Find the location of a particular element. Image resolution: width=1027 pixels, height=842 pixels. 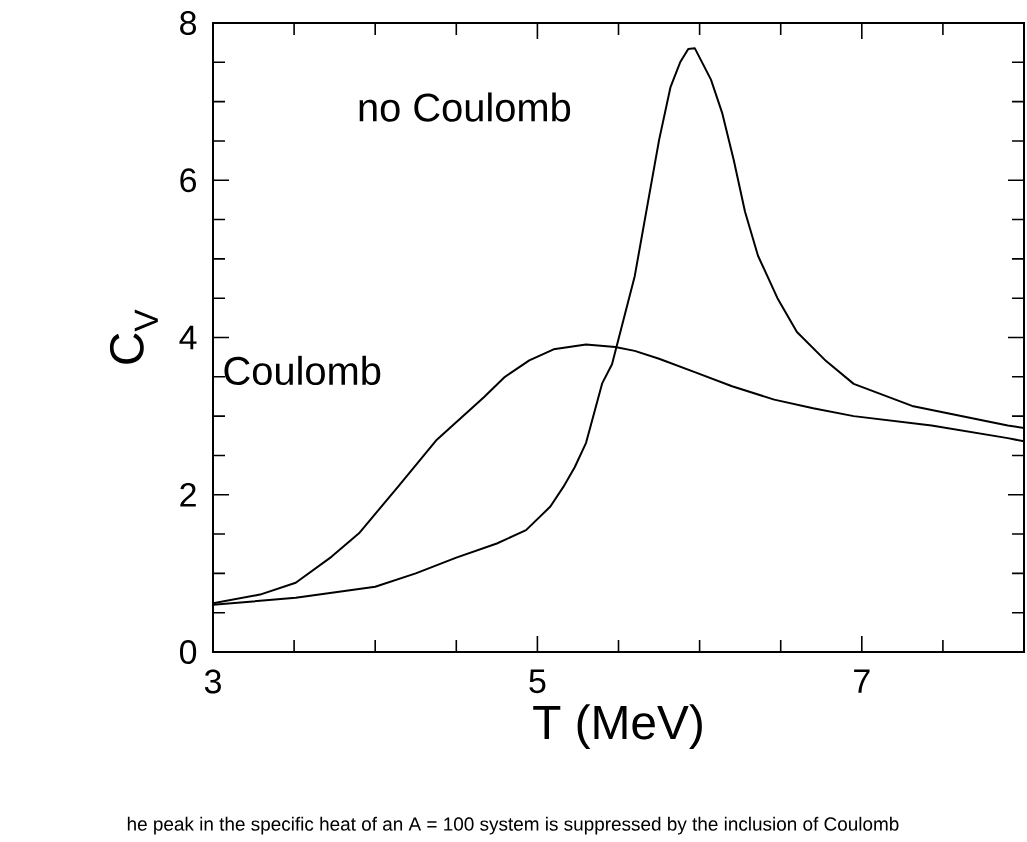

annotation: no Coulomb is located at coordinates (465, 107).